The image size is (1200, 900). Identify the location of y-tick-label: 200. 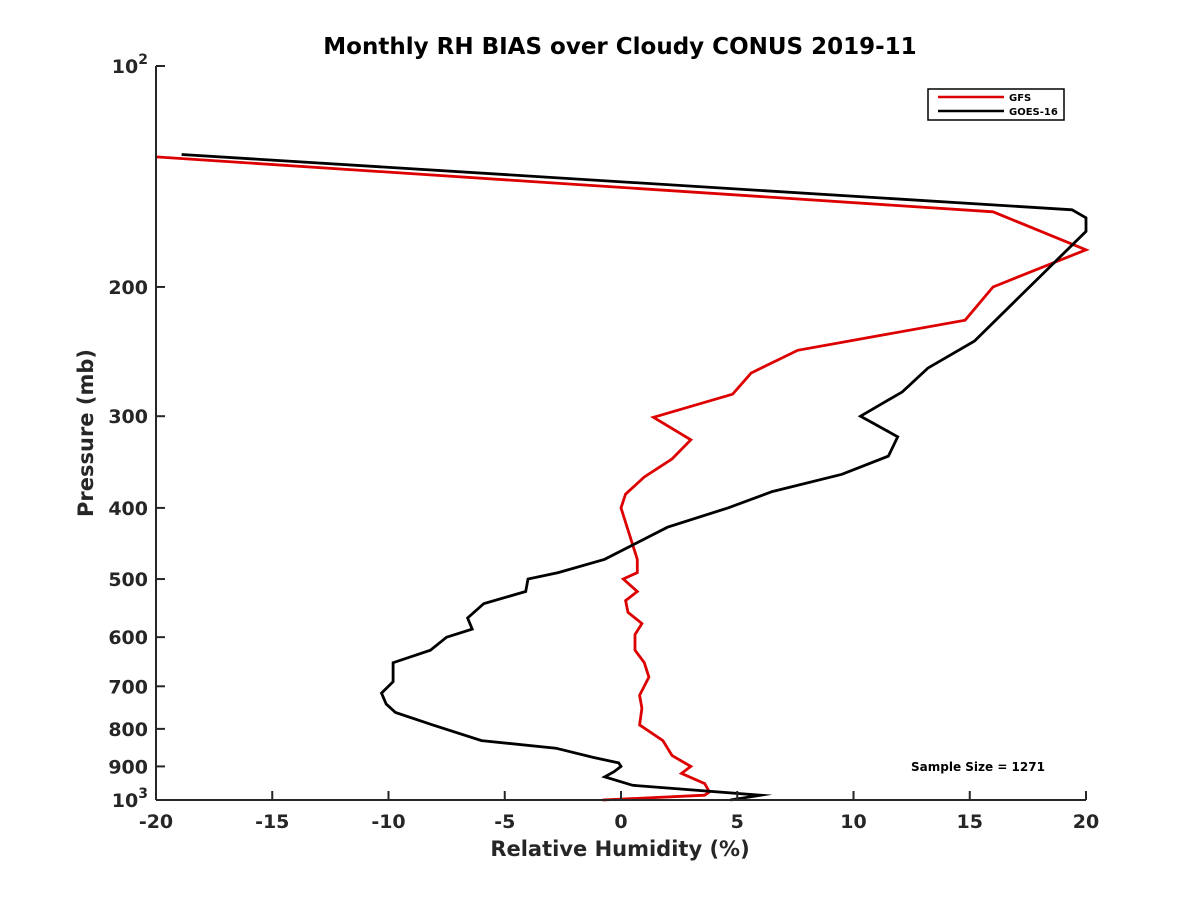
(128, 288).